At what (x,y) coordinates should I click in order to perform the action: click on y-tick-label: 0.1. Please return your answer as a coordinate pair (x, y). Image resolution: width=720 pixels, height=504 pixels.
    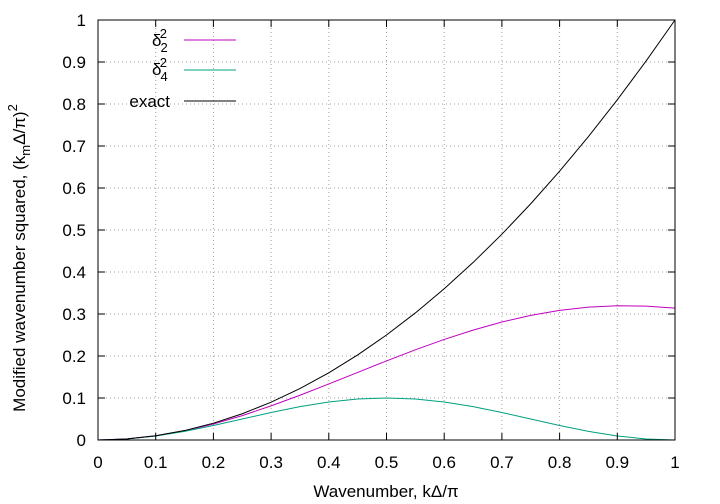
    Looking at the image, I should click on (74, 398).